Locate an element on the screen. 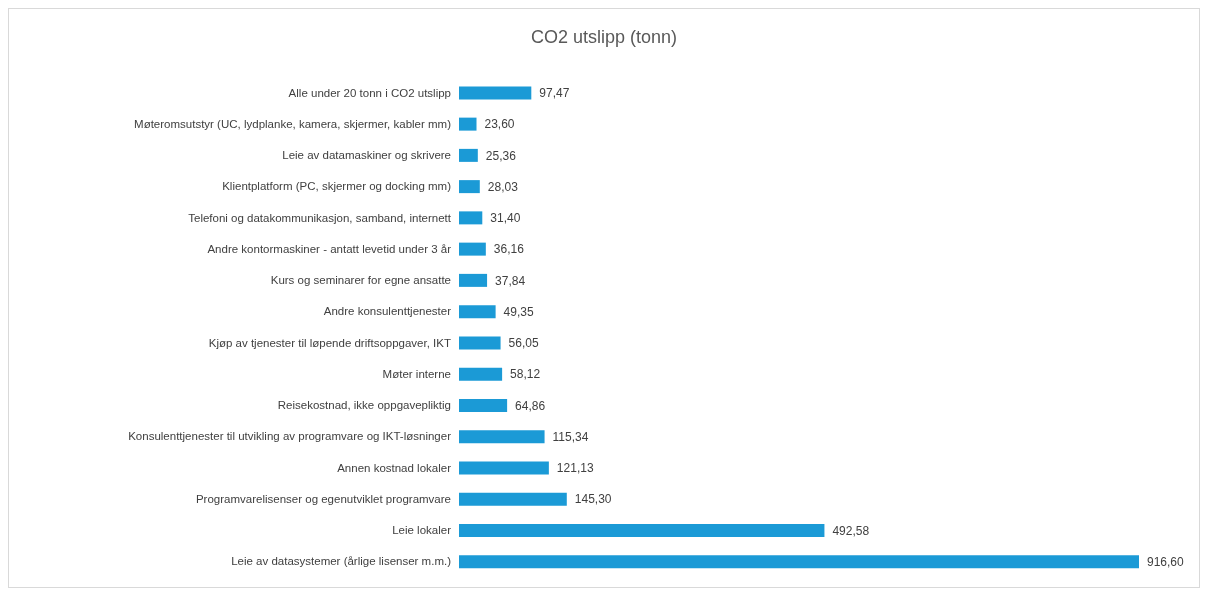  y-tick-label: Møter interne is located at coordinates (416, 373).